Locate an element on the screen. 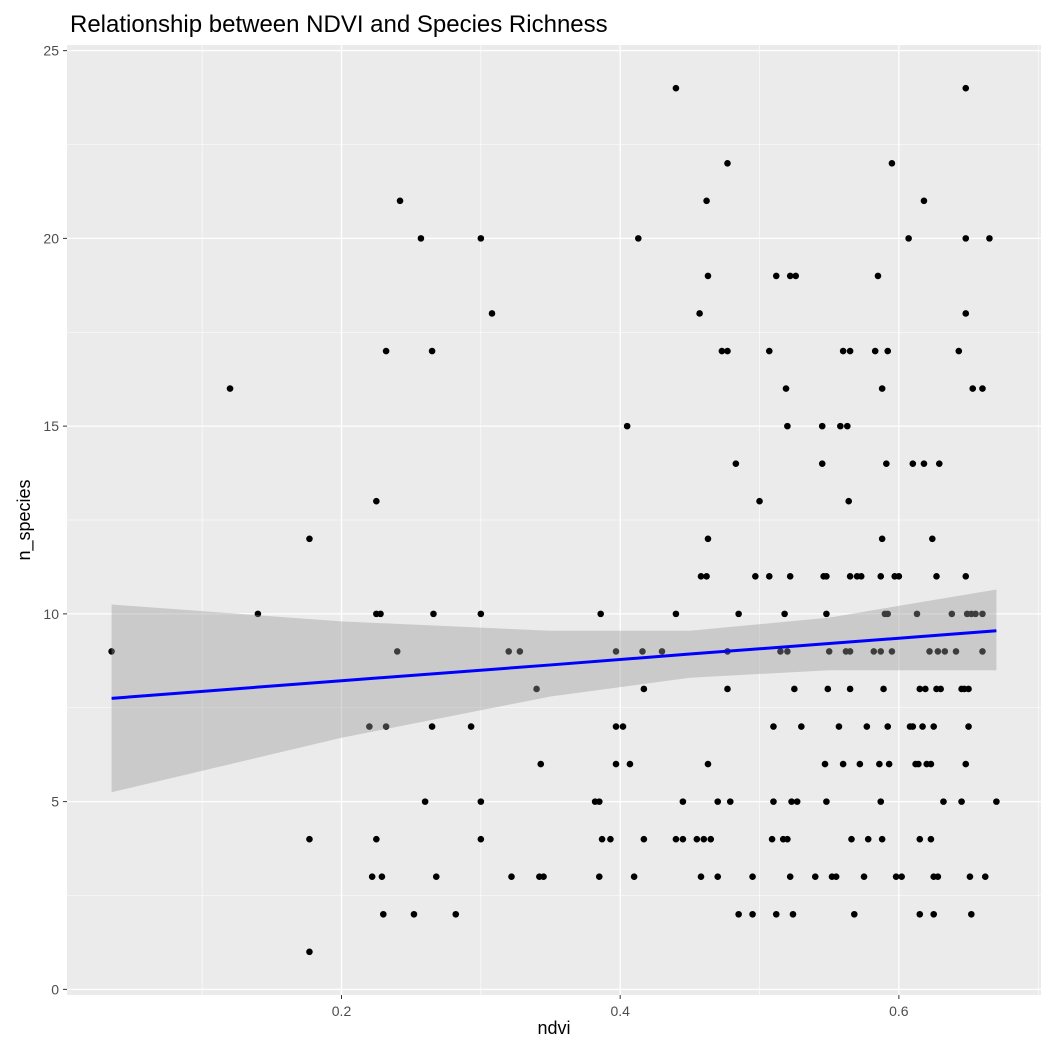 The height and width of the screenshot is (1055, 1050). y-tick-label: 10 is located at coordinates (51, 614).